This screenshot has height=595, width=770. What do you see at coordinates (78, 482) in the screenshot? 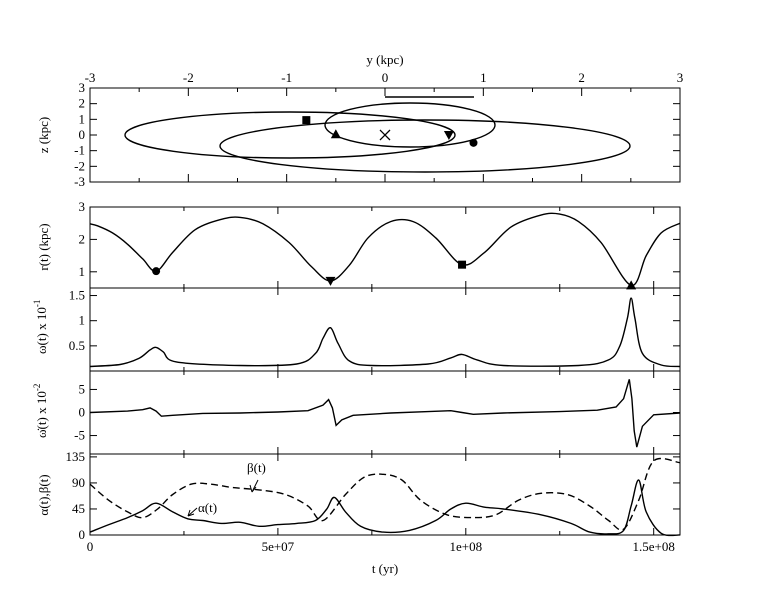
I see `angles-y-tick-label: 90` at bounding box center [78, 482].